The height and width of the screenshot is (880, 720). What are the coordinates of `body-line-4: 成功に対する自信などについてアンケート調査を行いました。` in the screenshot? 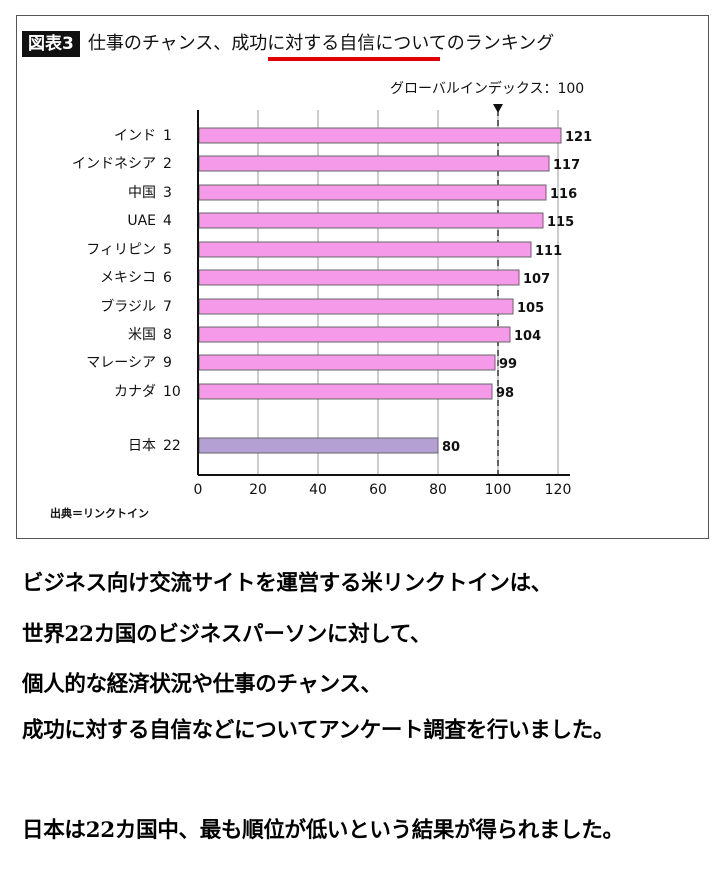 It's located at (318, 730).